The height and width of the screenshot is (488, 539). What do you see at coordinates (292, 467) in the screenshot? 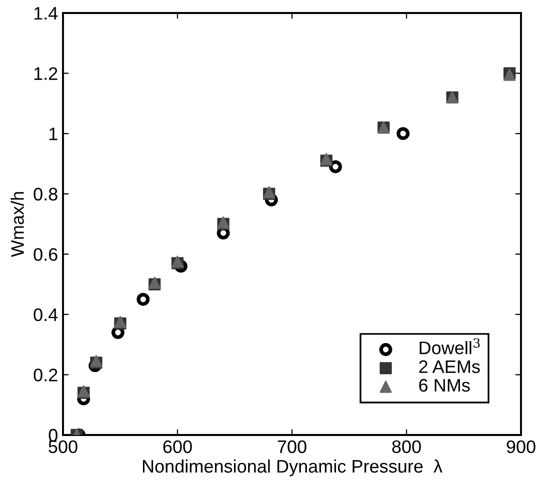
I see `x-axis-title: Nondimensional Dynamic Pressure λ` at bounding box center [292, 467].